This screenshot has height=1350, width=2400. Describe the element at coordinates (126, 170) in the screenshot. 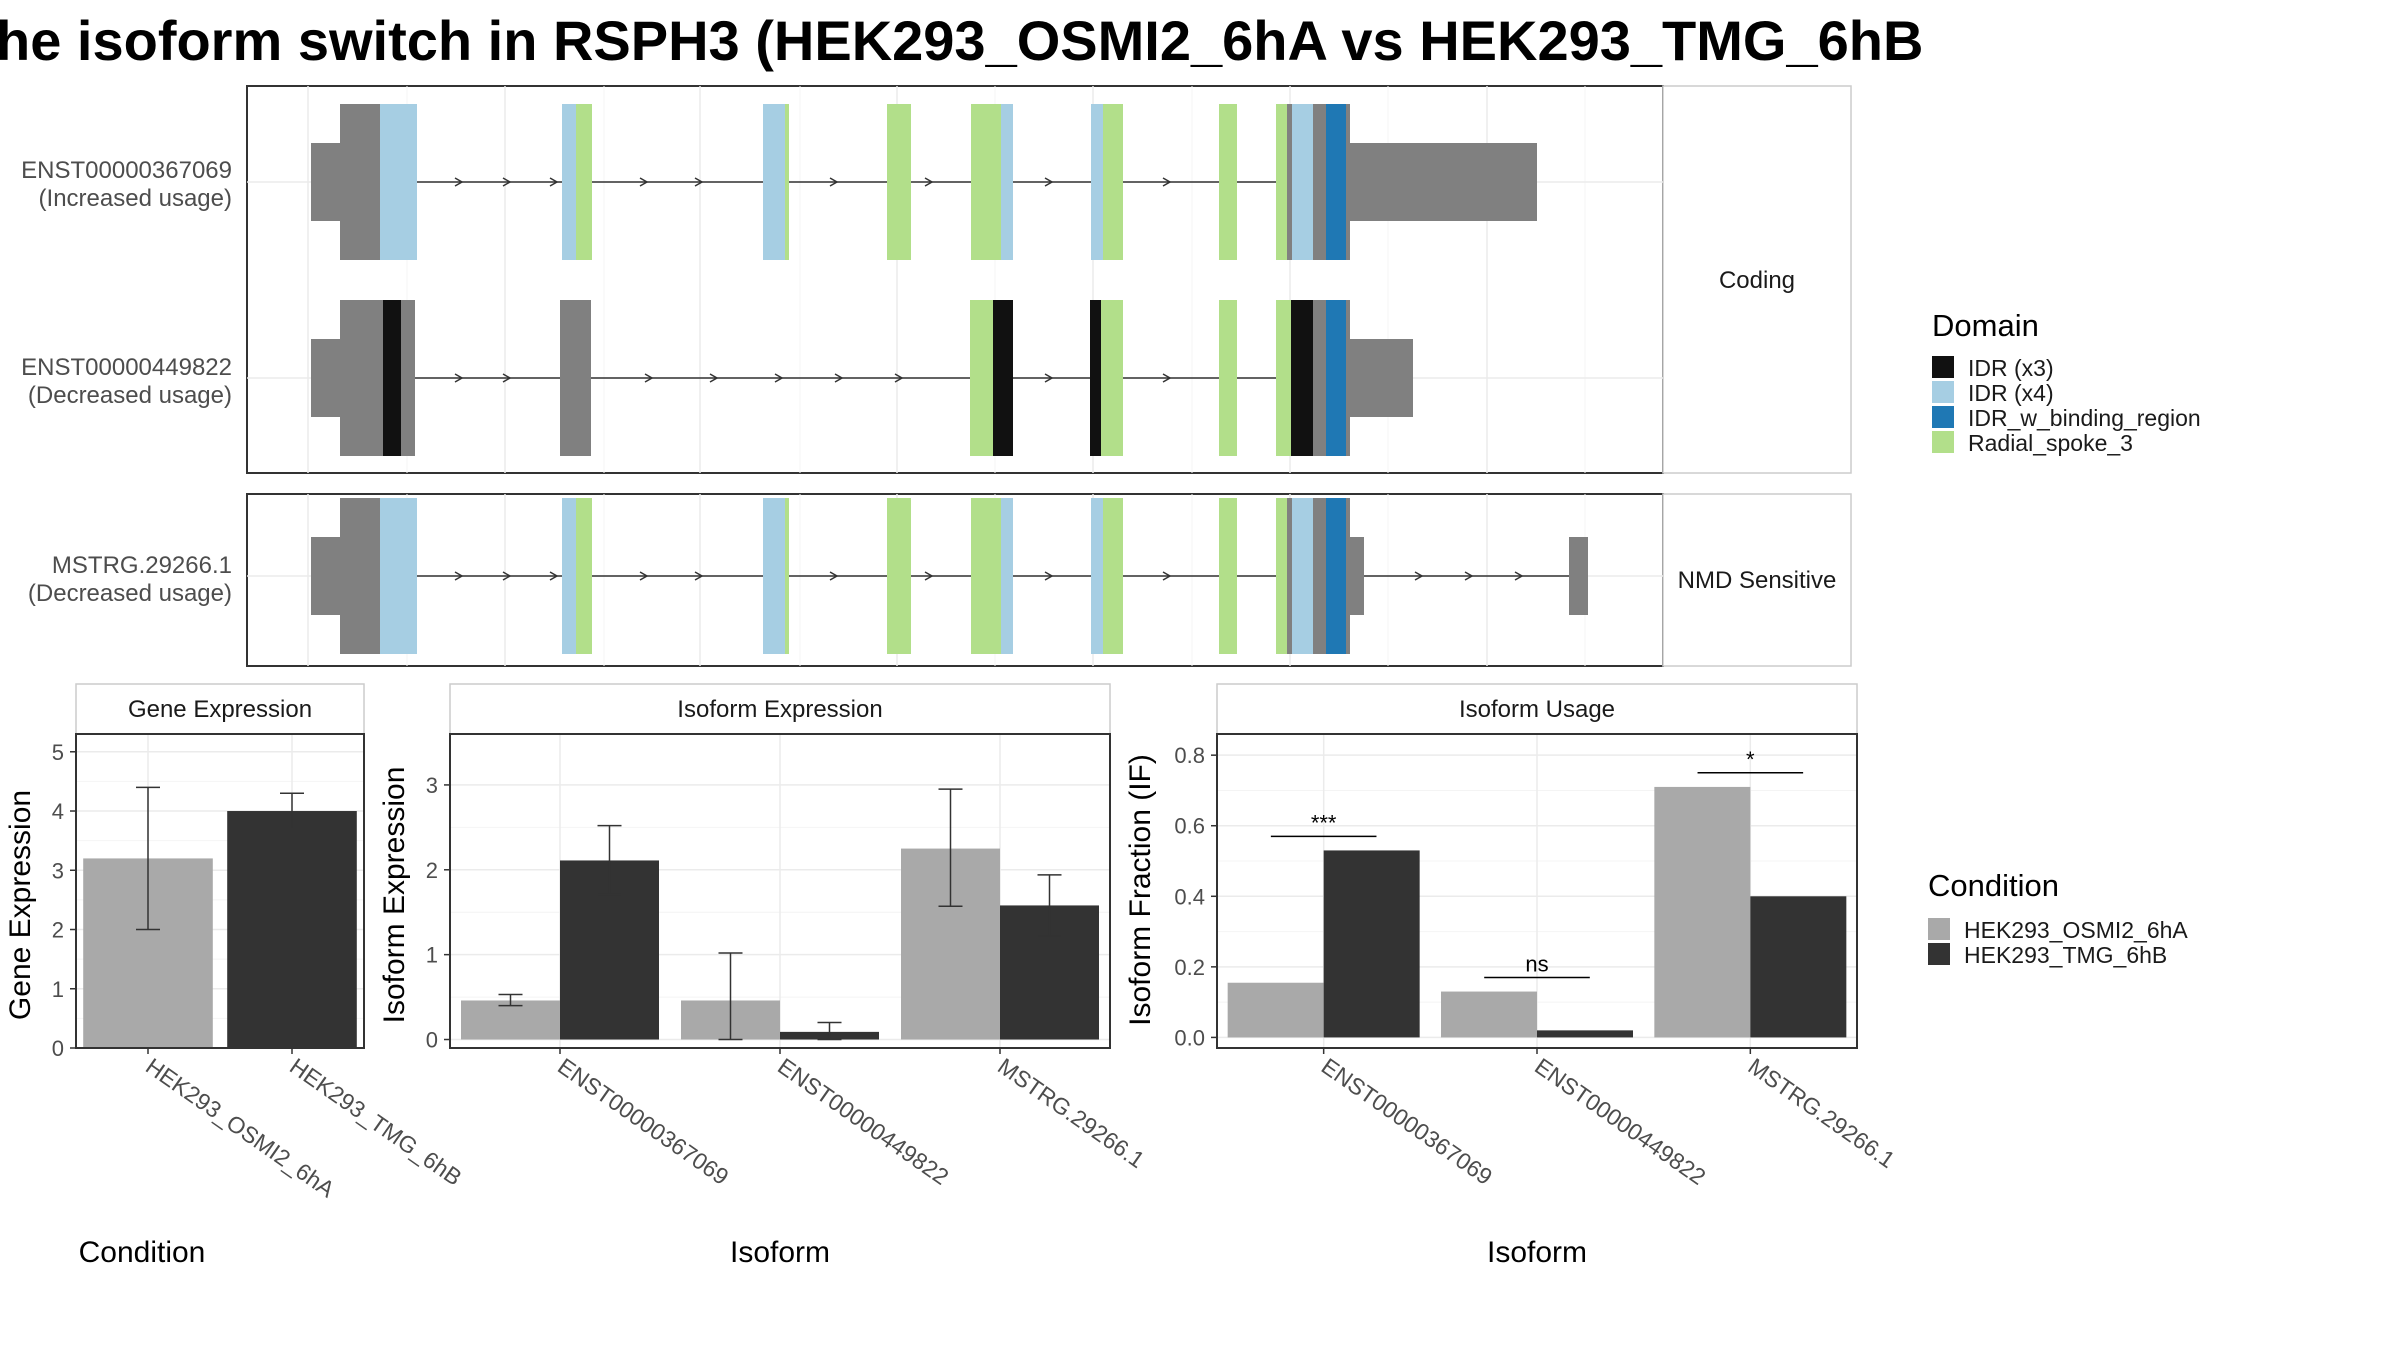

I see `transcript-id-label: ENST00000367069` at that location.